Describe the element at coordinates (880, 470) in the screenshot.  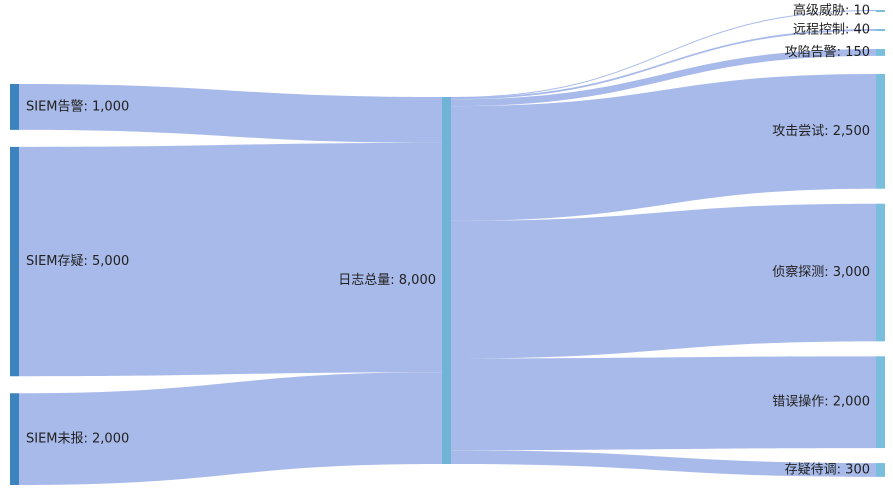
I see `node-pending` at that location.